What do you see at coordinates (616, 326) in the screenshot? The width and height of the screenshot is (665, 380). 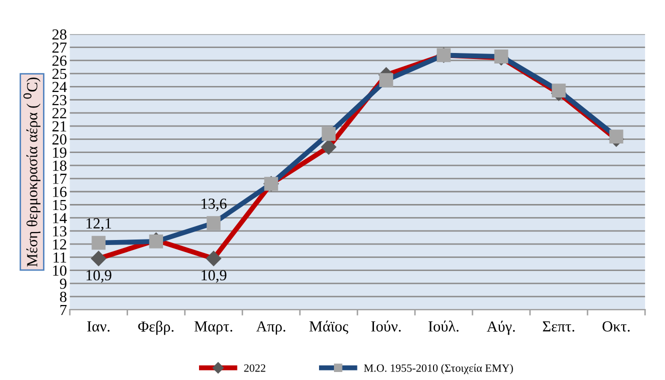 I see `x-tick-label: Οκτ.` at bounding box center [616, 326].